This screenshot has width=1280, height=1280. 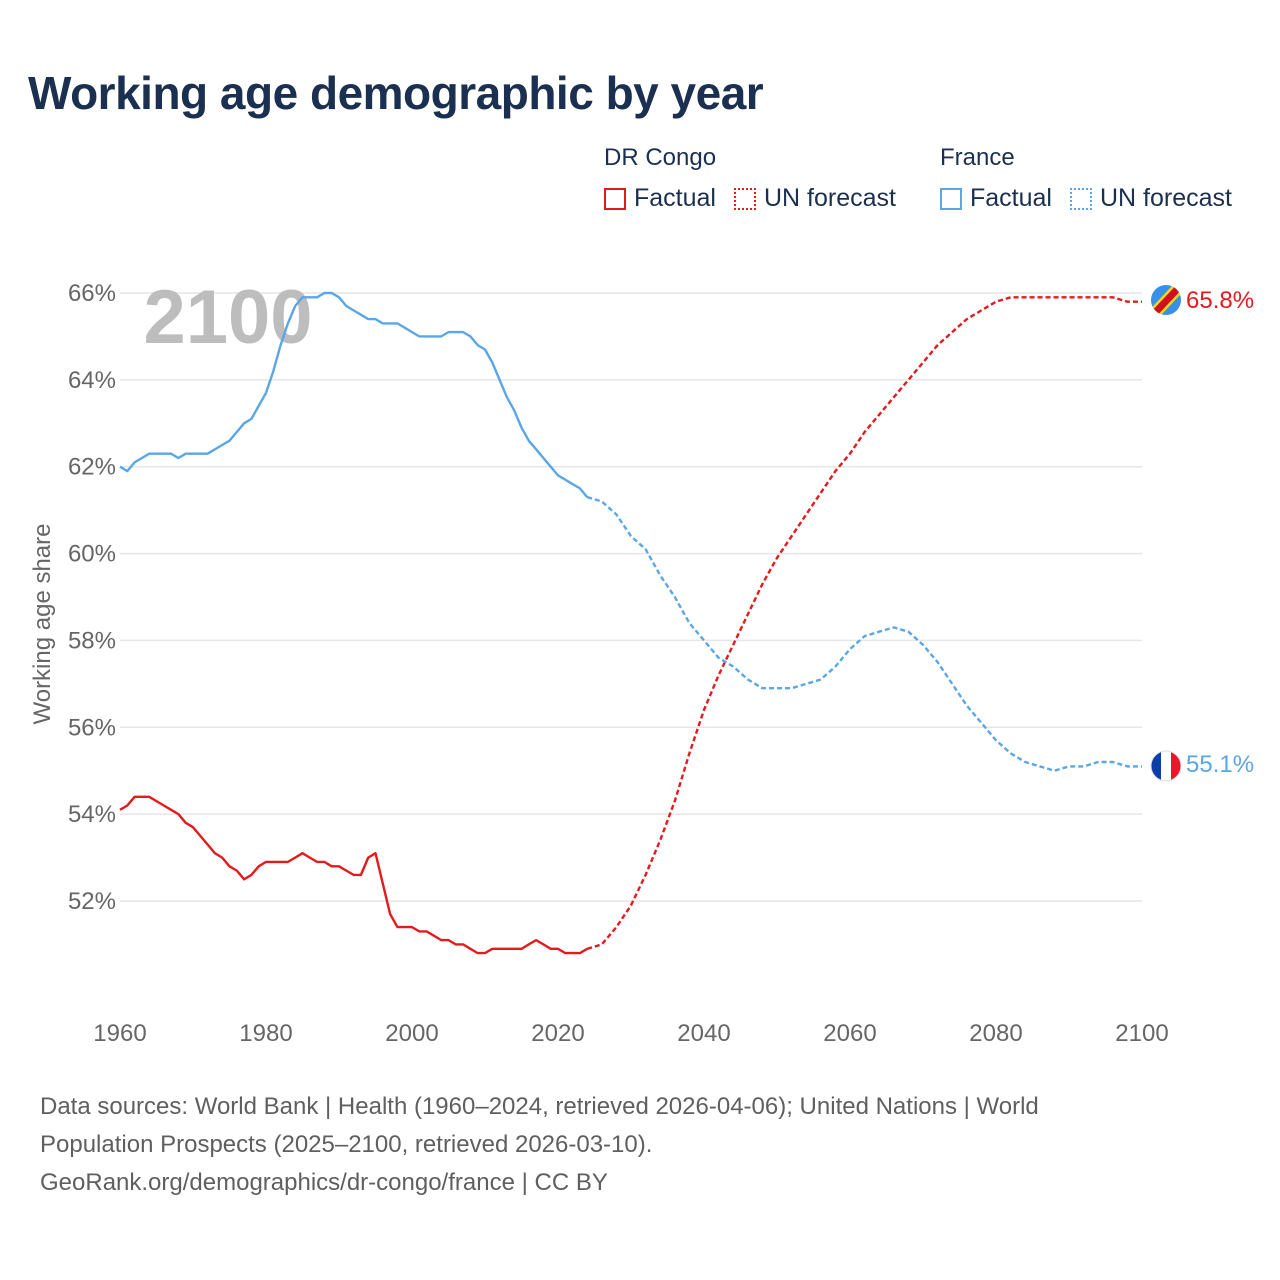 What do you see at coordinates (759, 178) in the screenshot?
I see `legend-group-dr-congo: DR Congo Factual UN forecast` at bounding box center [759, 178].